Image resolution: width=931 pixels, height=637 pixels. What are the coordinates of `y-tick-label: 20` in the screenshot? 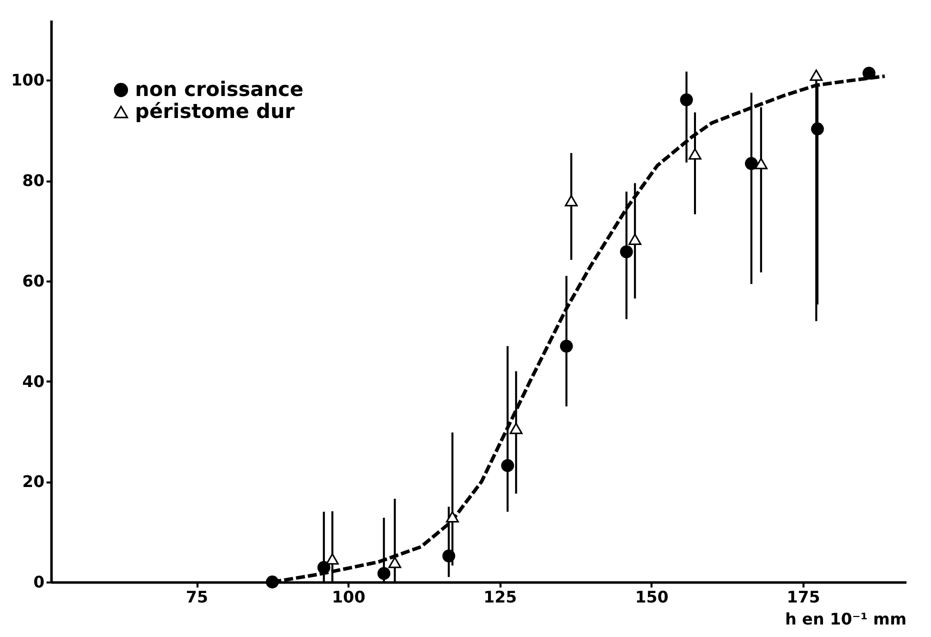 It's located at (33, 482).